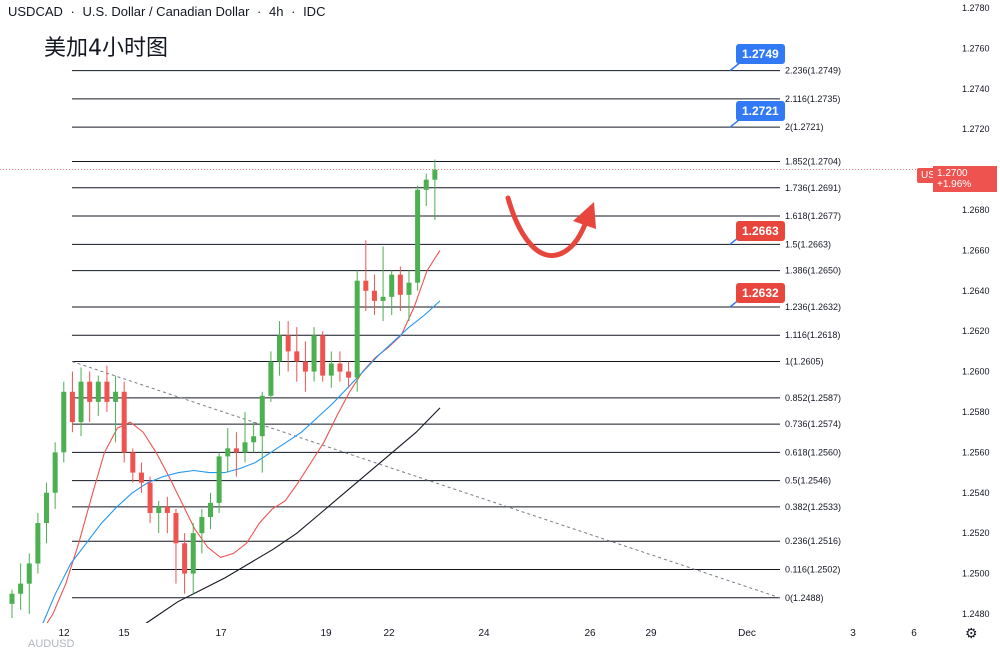  I want to click on arrow-head-icon, so click(584, 215).